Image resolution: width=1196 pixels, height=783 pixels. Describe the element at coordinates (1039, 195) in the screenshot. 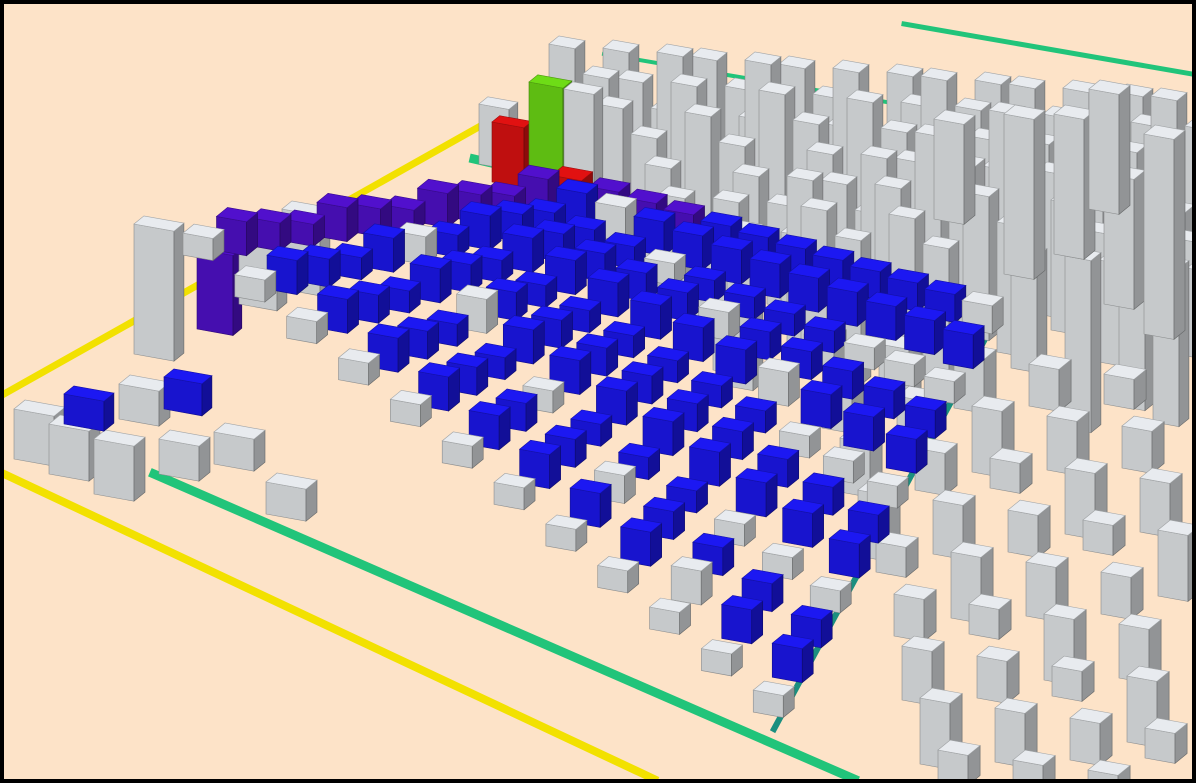

I see `building-side` at that location.